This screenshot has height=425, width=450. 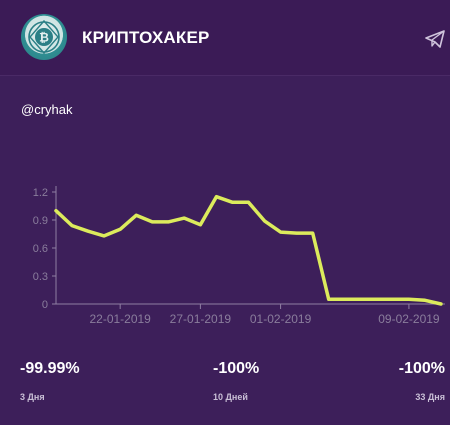 What do you see at coordinates (40, 221) in the screenshot?
I see `y-tick-label: 0.9` at bounding box center [40, 221].